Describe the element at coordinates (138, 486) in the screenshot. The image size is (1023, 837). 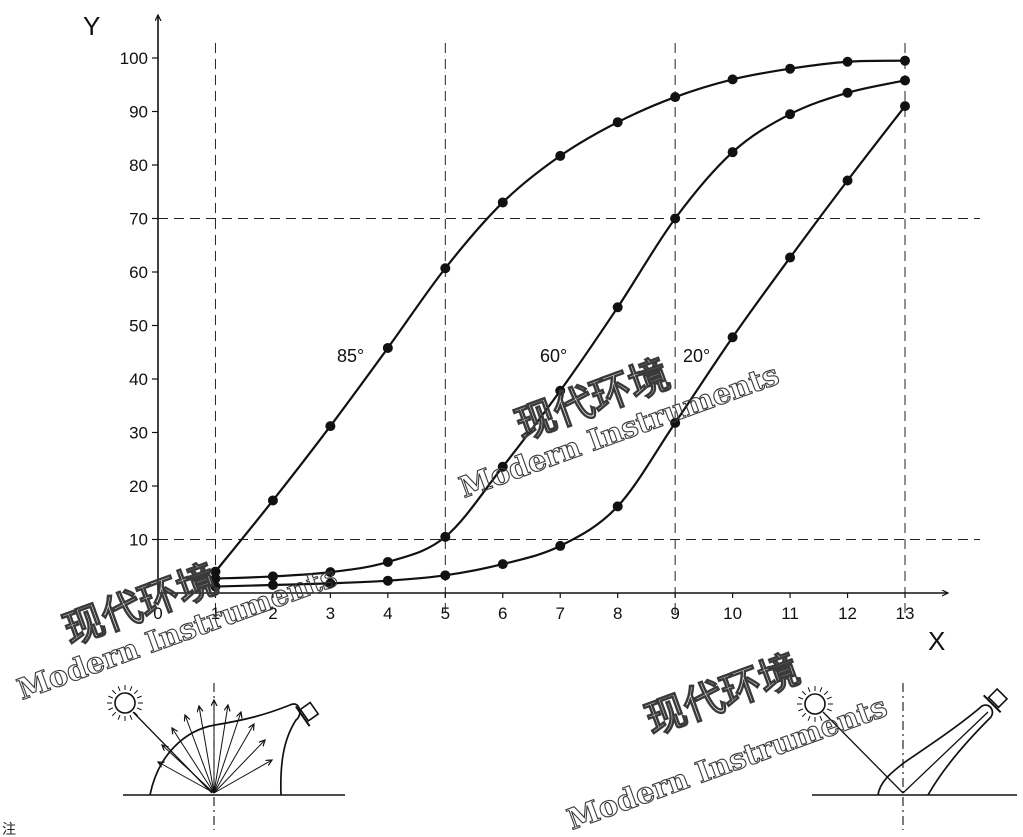
I see `y-tick-label: 20` at that location.